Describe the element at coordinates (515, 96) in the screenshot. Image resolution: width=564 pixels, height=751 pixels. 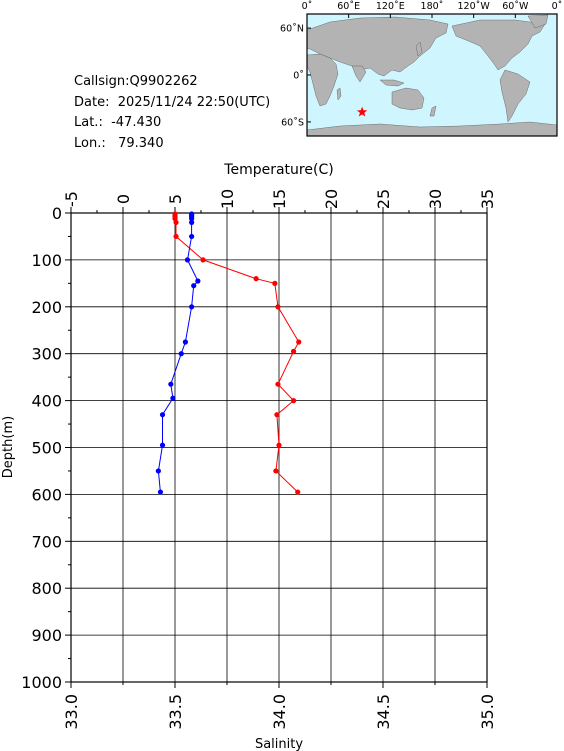
I see `south-america-landmass` at that location.